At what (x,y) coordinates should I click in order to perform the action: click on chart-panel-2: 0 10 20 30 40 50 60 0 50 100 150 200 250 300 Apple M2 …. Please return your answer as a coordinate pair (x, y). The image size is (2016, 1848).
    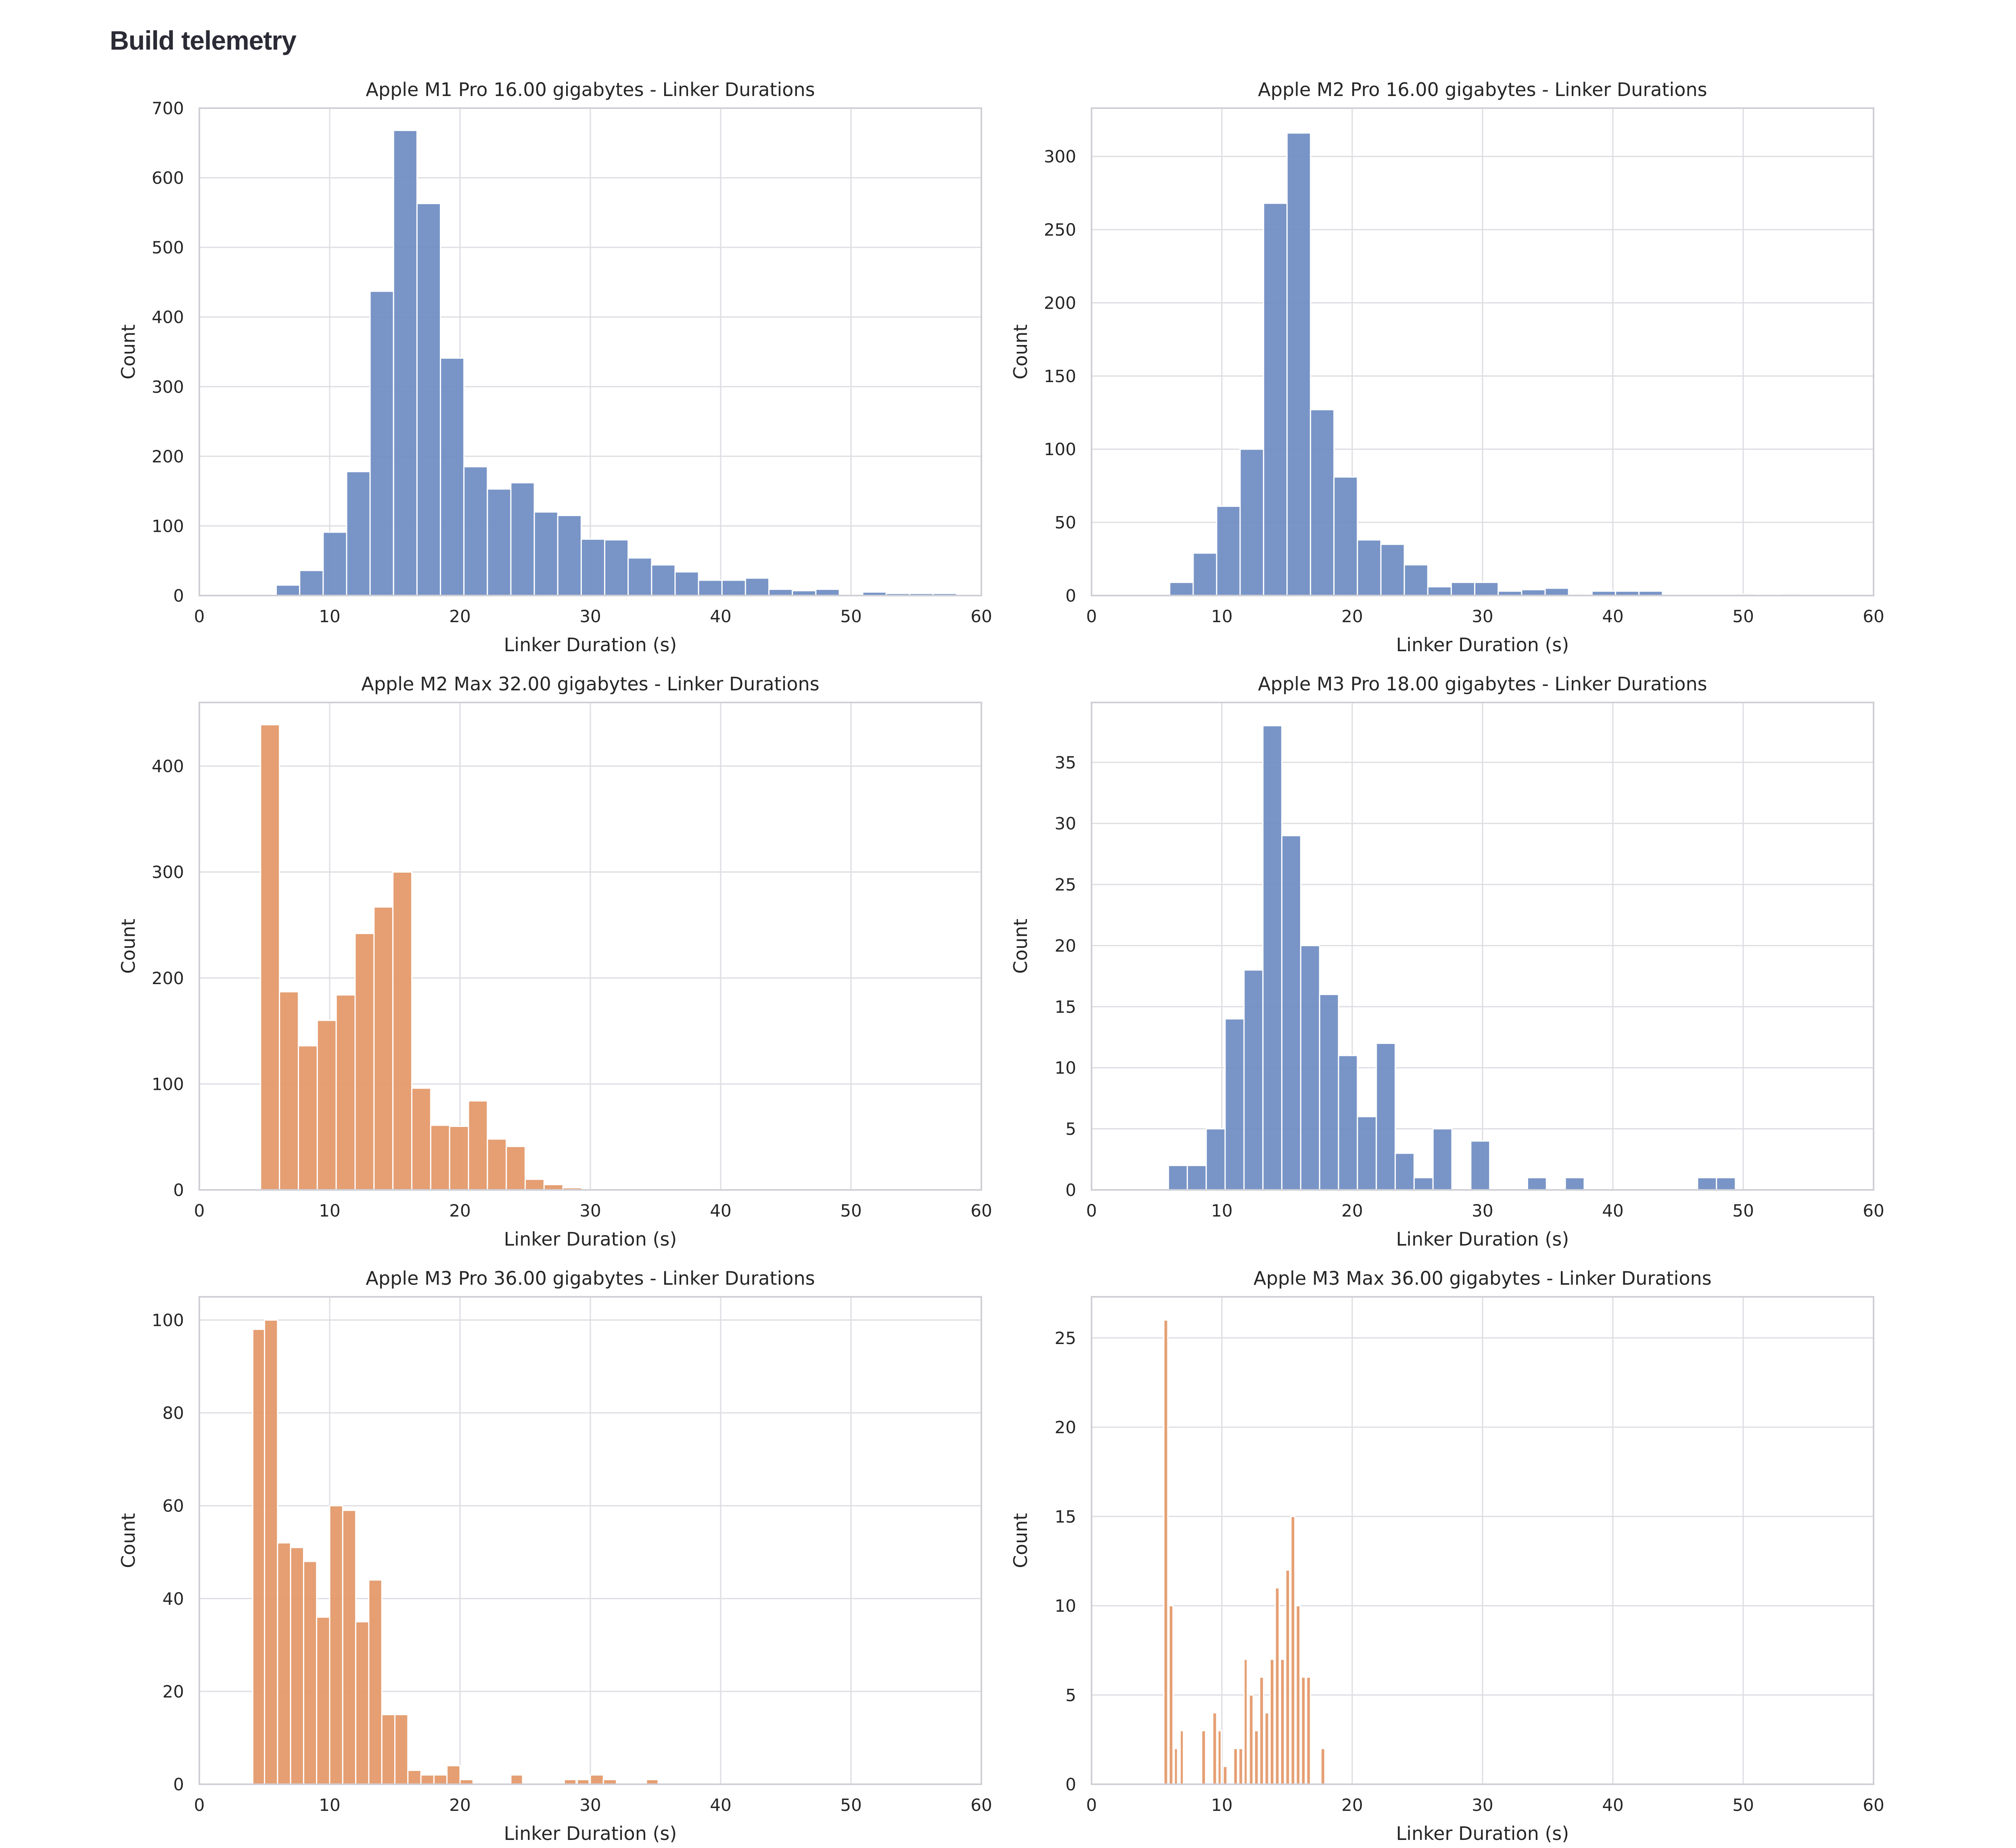
    Looking at the image, I should click on (1447, 367).